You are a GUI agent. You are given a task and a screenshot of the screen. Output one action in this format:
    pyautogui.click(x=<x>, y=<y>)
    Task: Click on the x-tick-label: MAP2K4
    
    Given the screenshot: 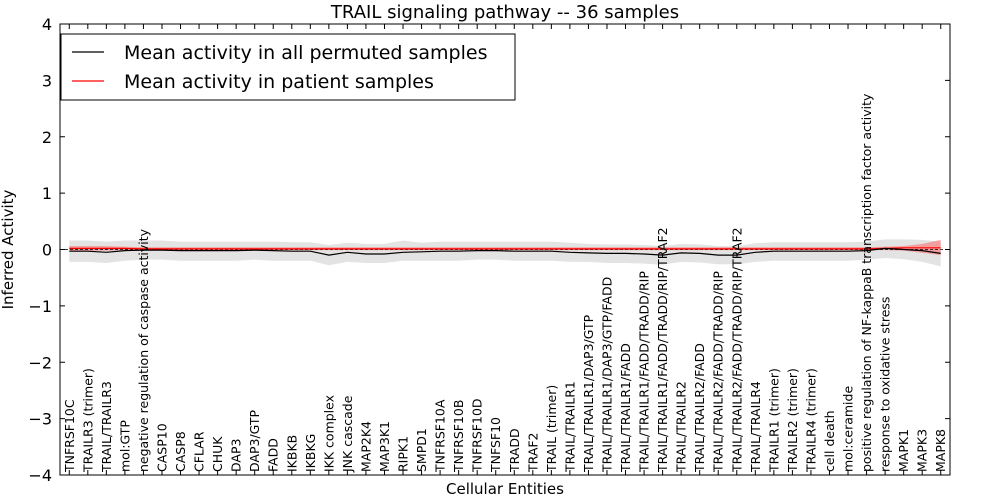 What is the action you would take?
    pyautogui.click(x=365, y=446)
    